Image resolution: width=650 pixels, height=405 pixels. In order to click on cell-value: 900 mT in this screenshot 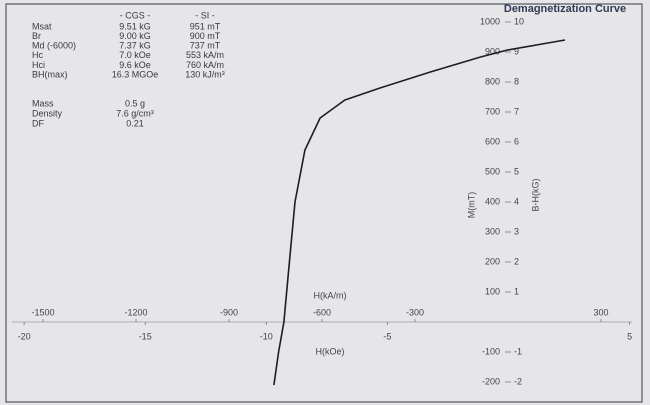, I will do `click(205, 36)`.